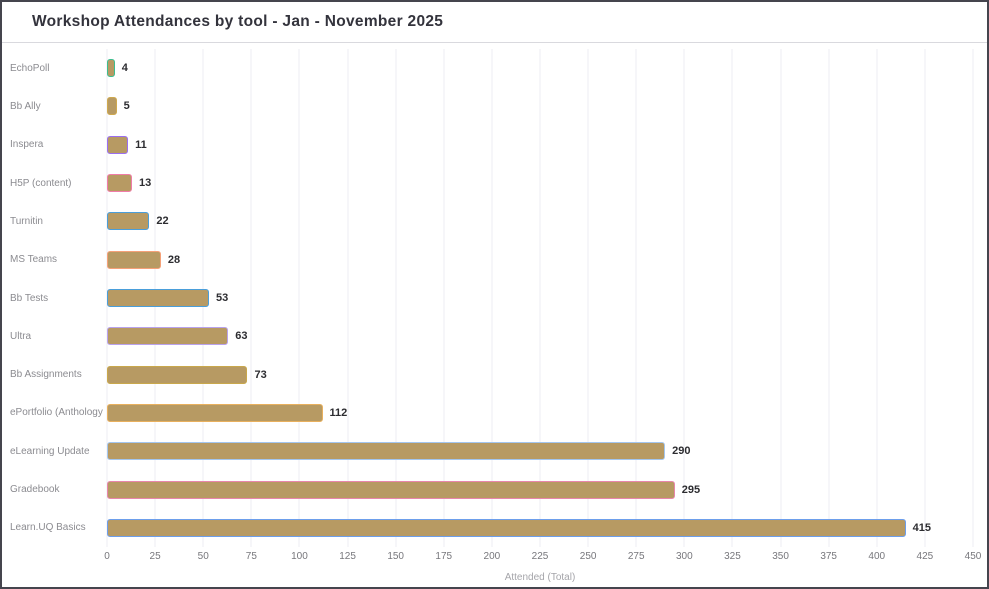  I want to click on bar-value-label: 11, so click(141, 144).